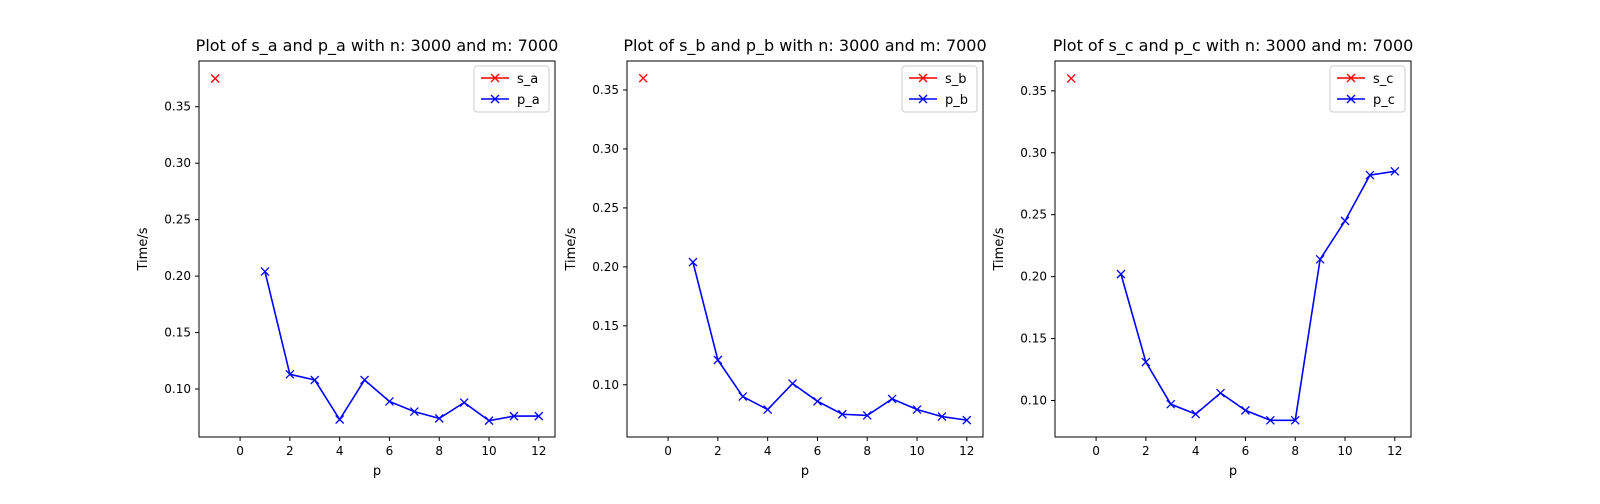  What do you see at coordinates (527, 79) in the screenshot?
I see `legend-label: s_a` at bounding box center [527, 79].